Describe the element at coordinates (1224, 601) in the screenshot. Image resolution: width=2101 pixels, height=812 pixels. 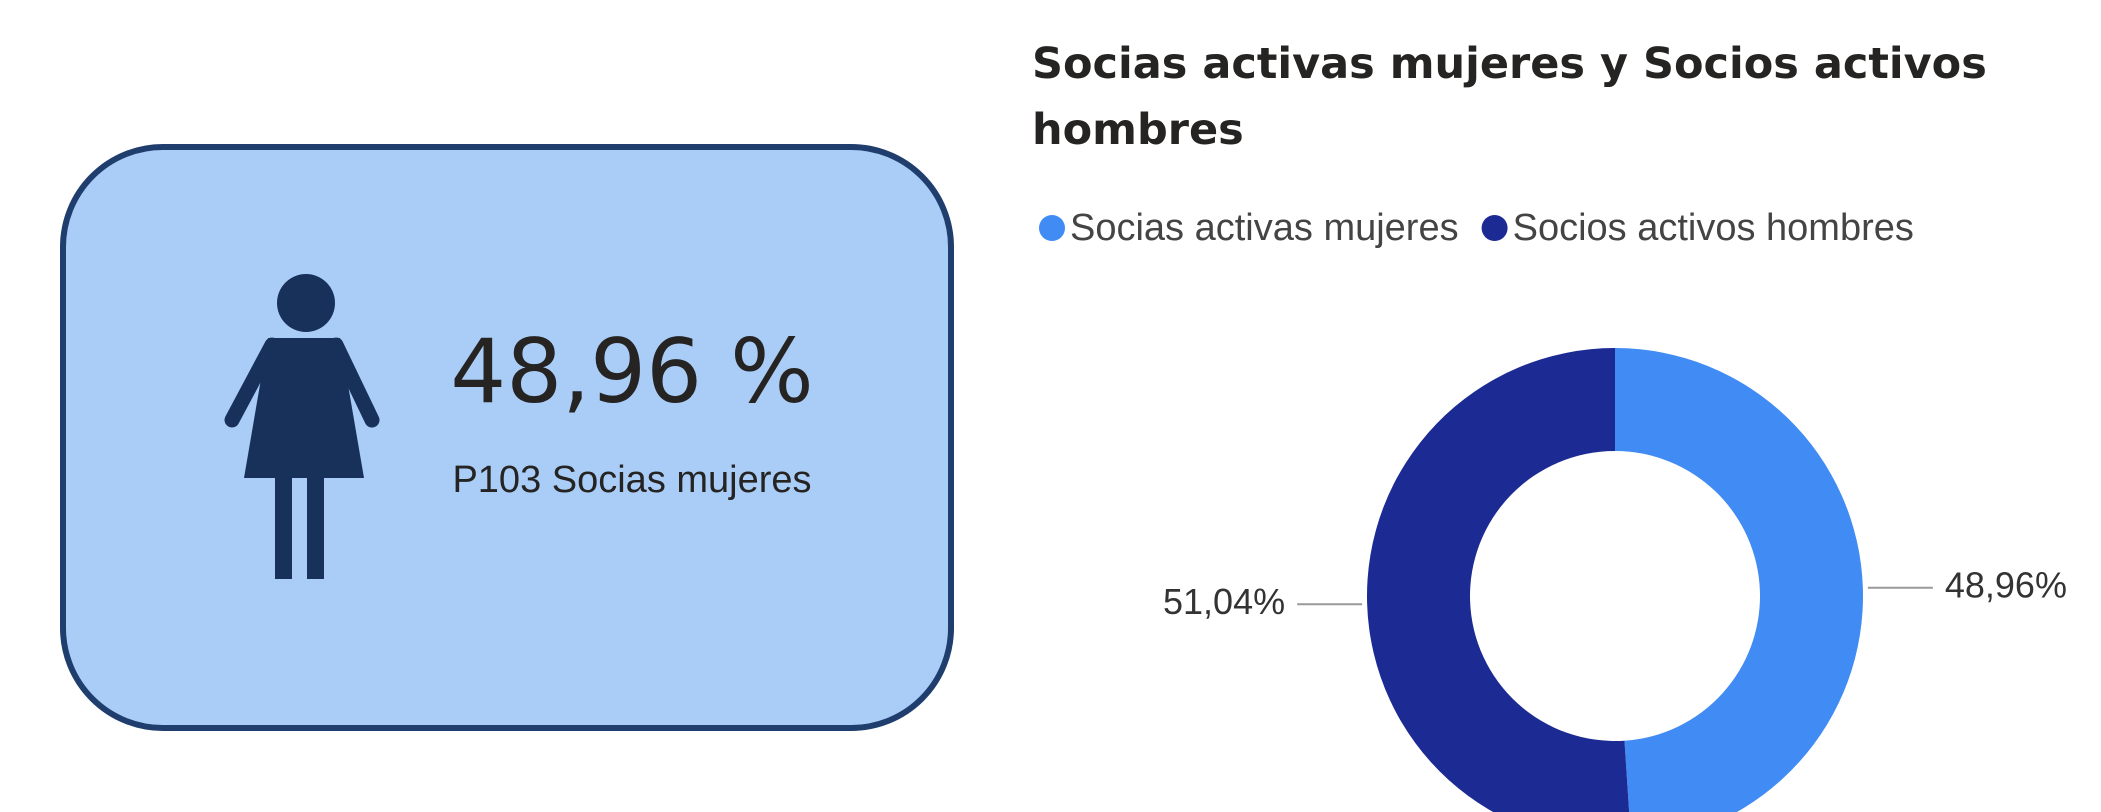
I see `data-label: 51,04%` at that location.